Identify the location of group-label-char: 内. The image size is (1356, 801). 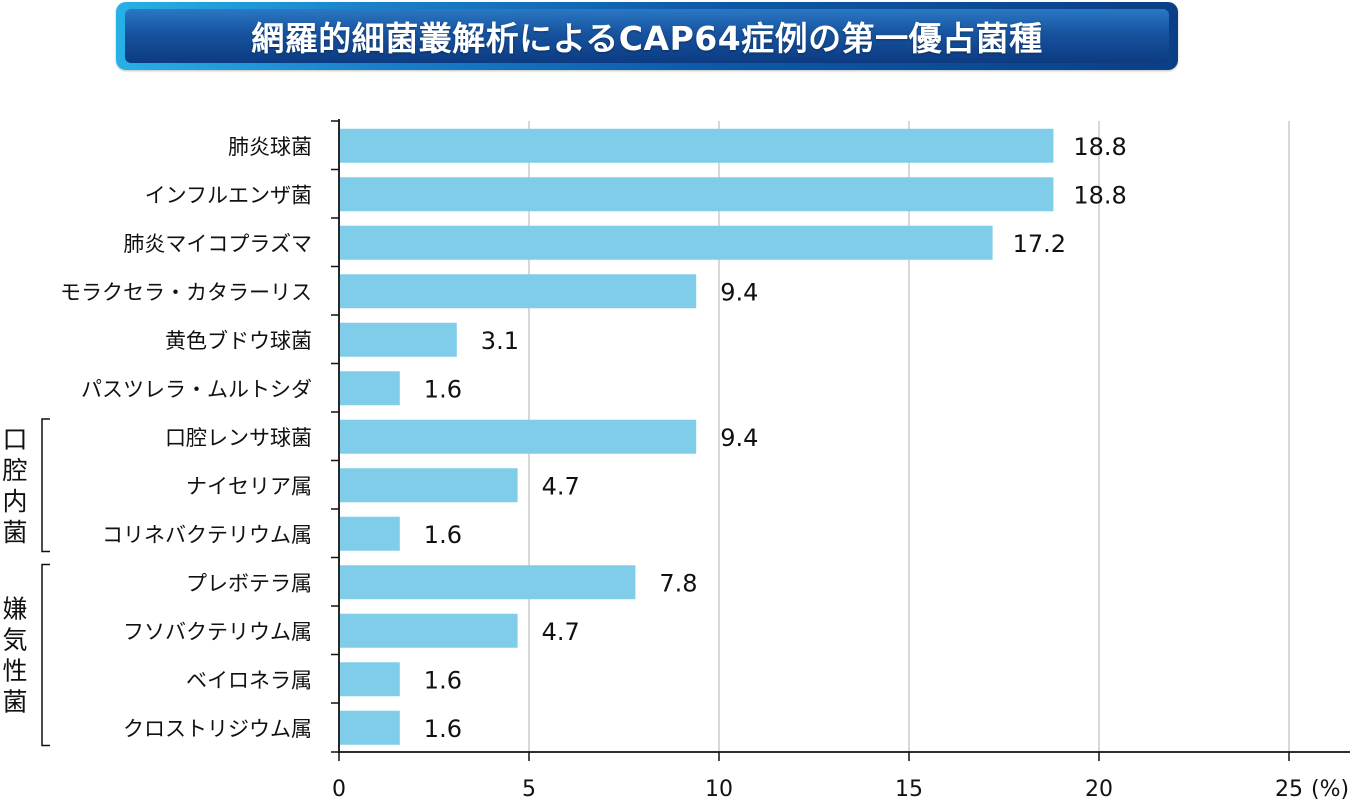
(14, 501).